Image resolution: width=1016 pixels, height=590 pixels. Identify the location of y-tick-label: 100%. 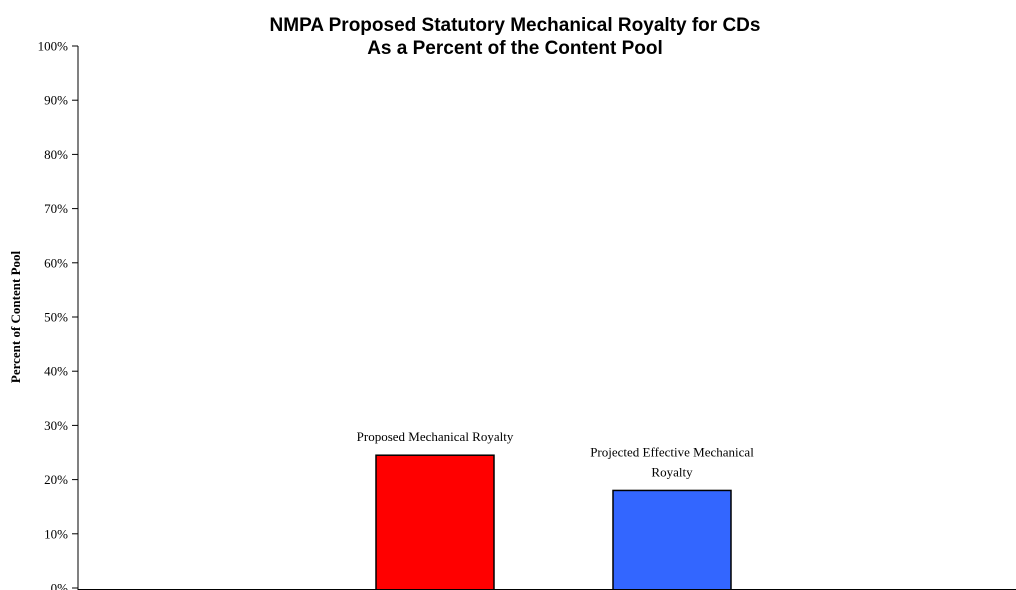
(53, 46).